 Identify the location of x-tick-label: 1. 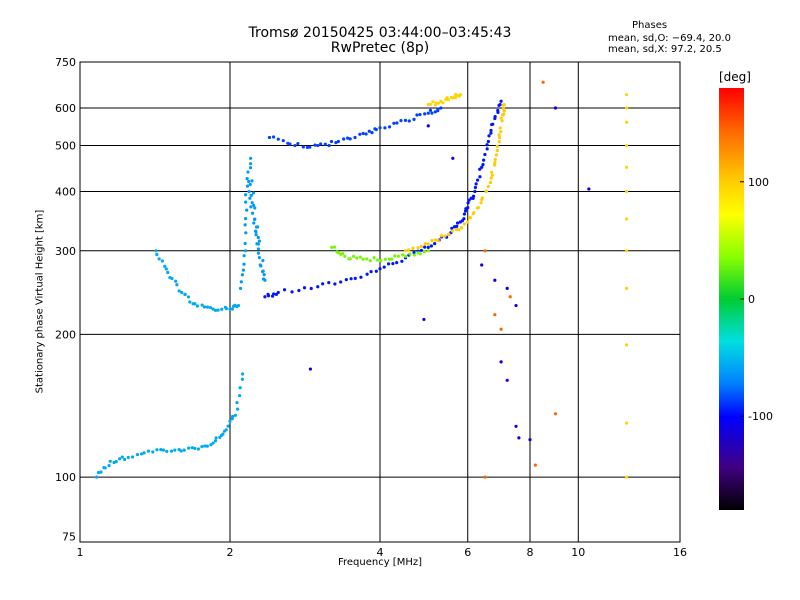
(80, 552).